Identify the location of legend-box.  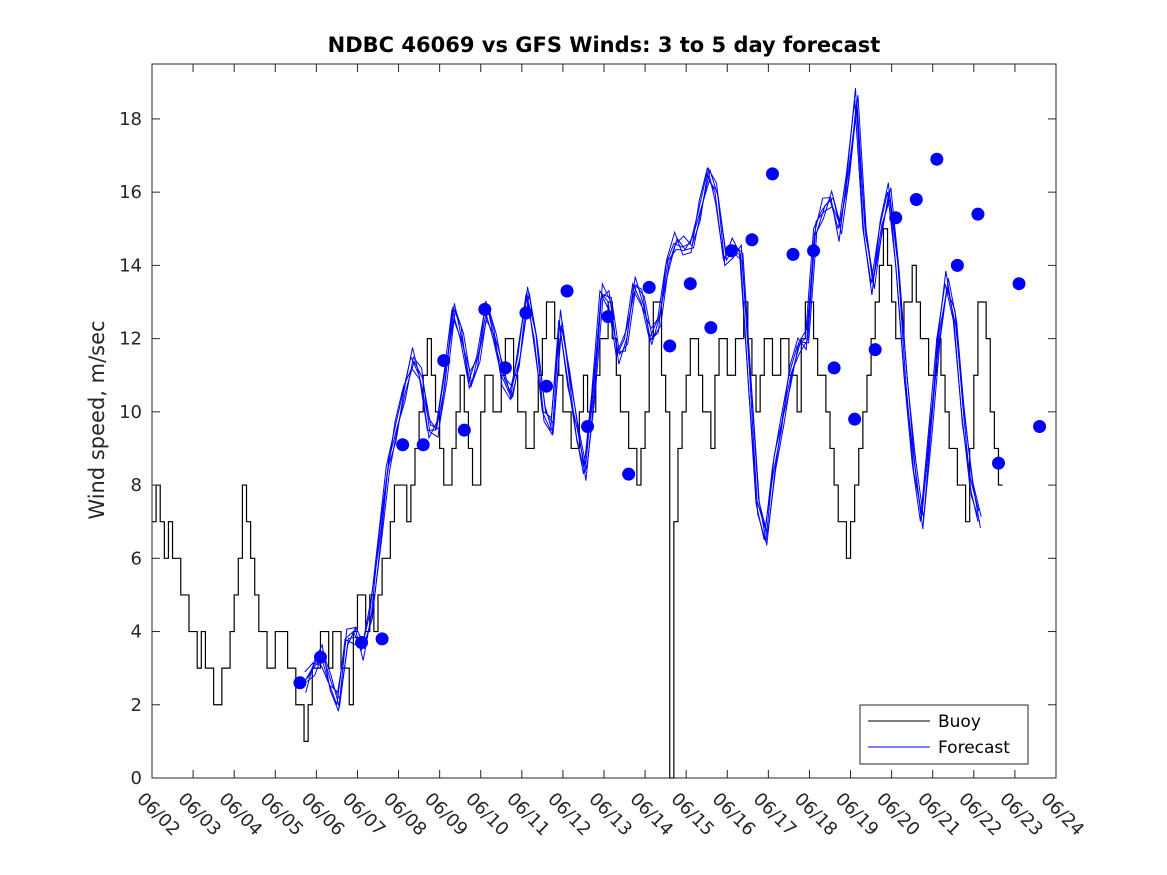
(944, 734).